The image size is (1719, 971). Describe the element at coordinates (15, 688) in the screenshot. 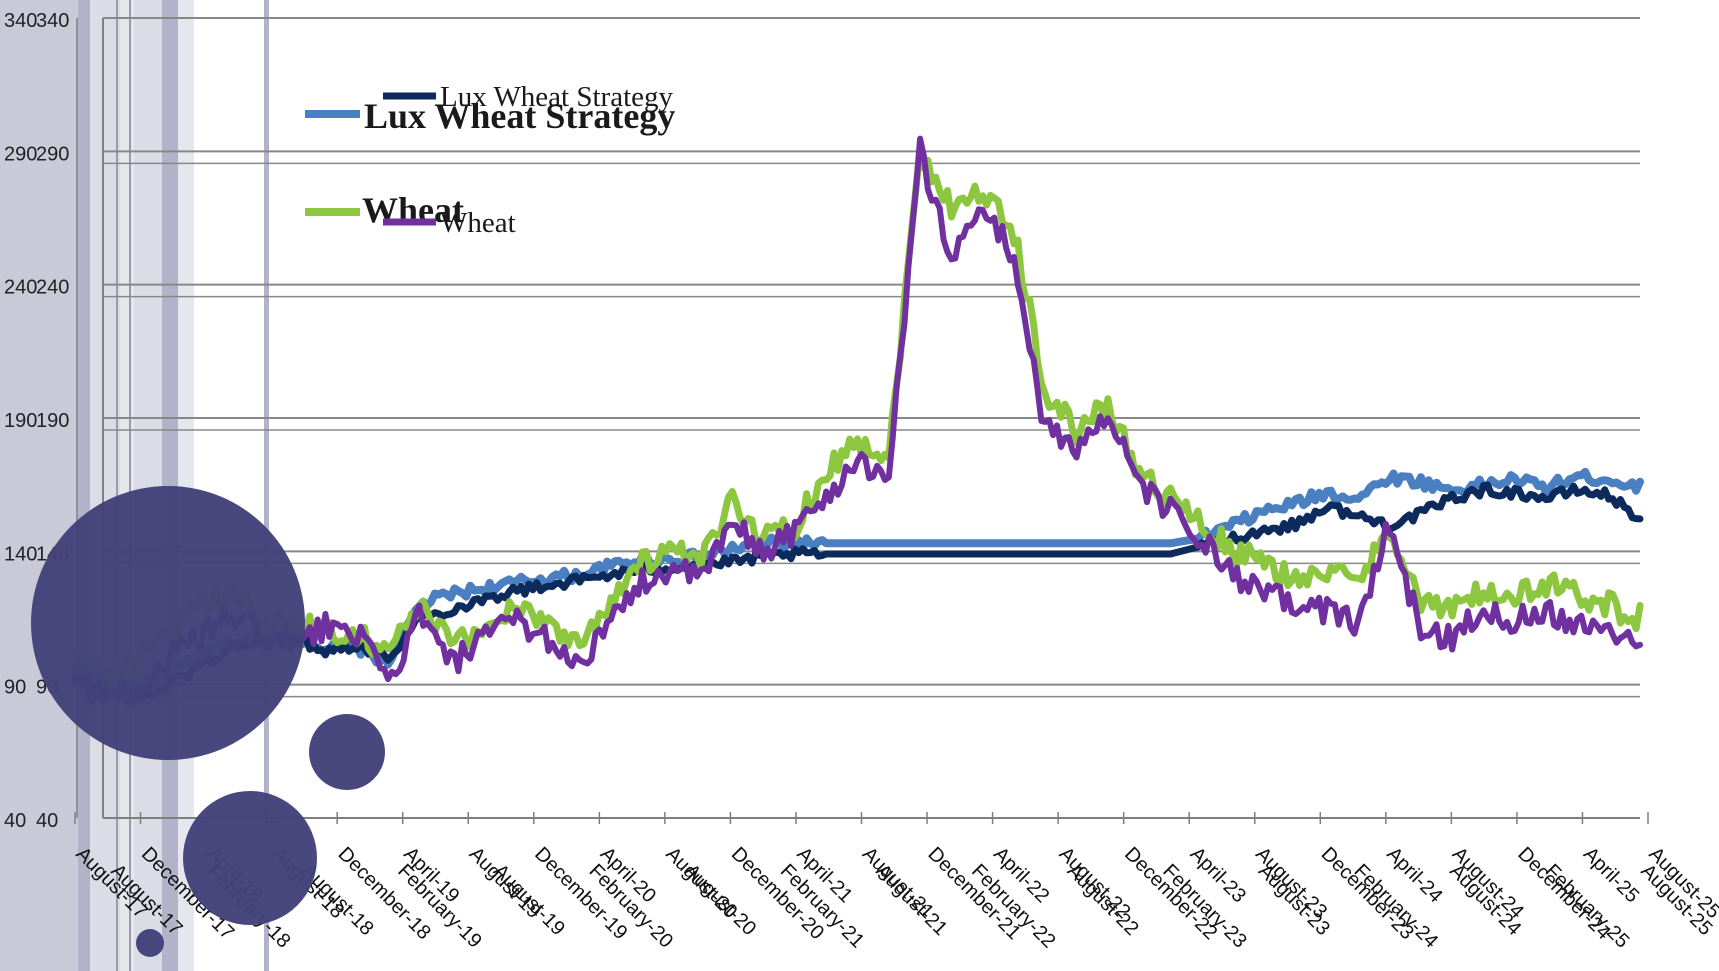

I see `y-tick-label: 90` at that location.